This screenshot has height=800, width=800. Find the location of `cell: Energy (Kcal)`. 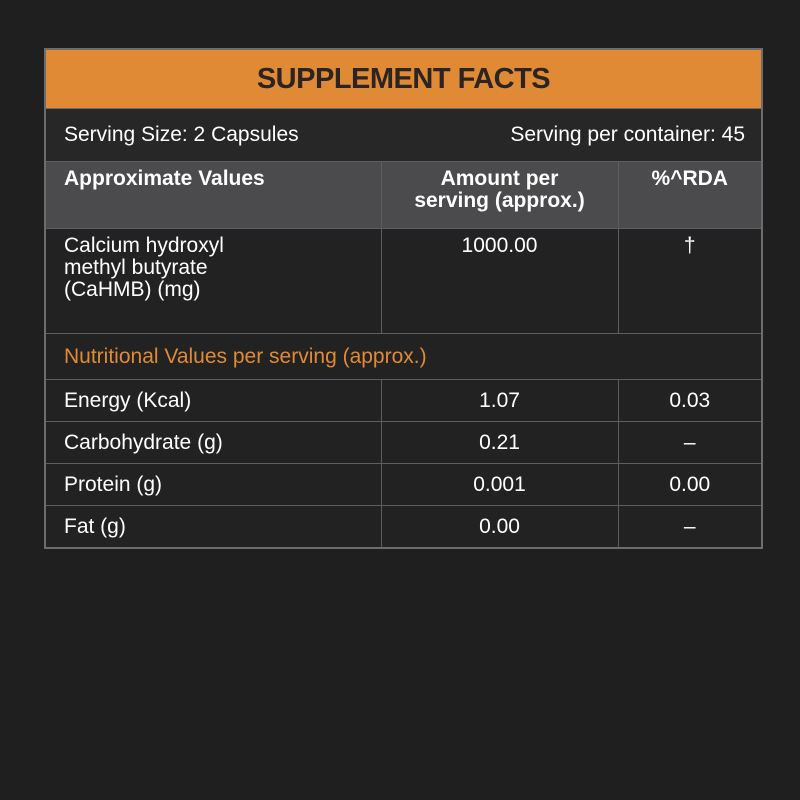

cell: Energy (Kcal) is located at coordinates (214, 400).